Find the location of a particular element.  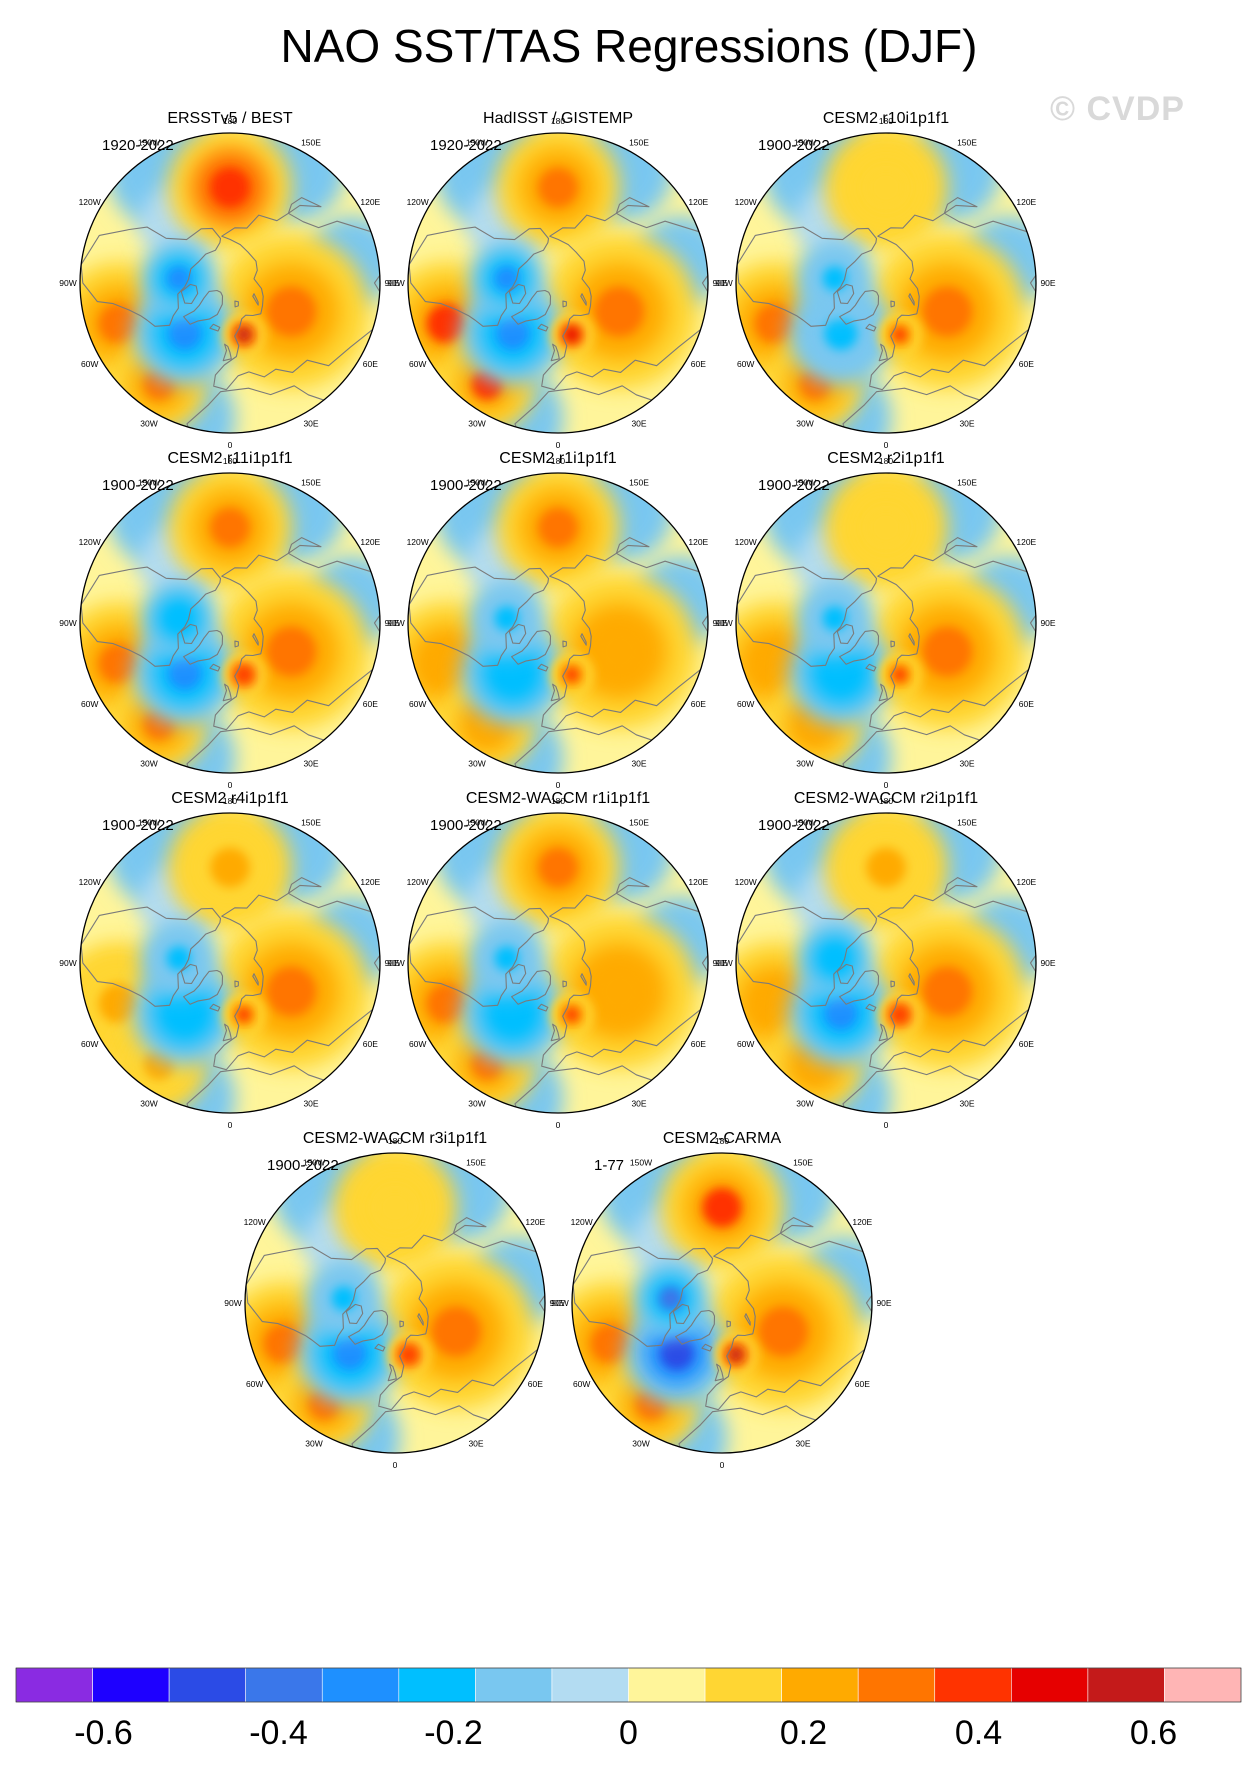

longitude-label: 60E is located at coordinates (1026, 704).